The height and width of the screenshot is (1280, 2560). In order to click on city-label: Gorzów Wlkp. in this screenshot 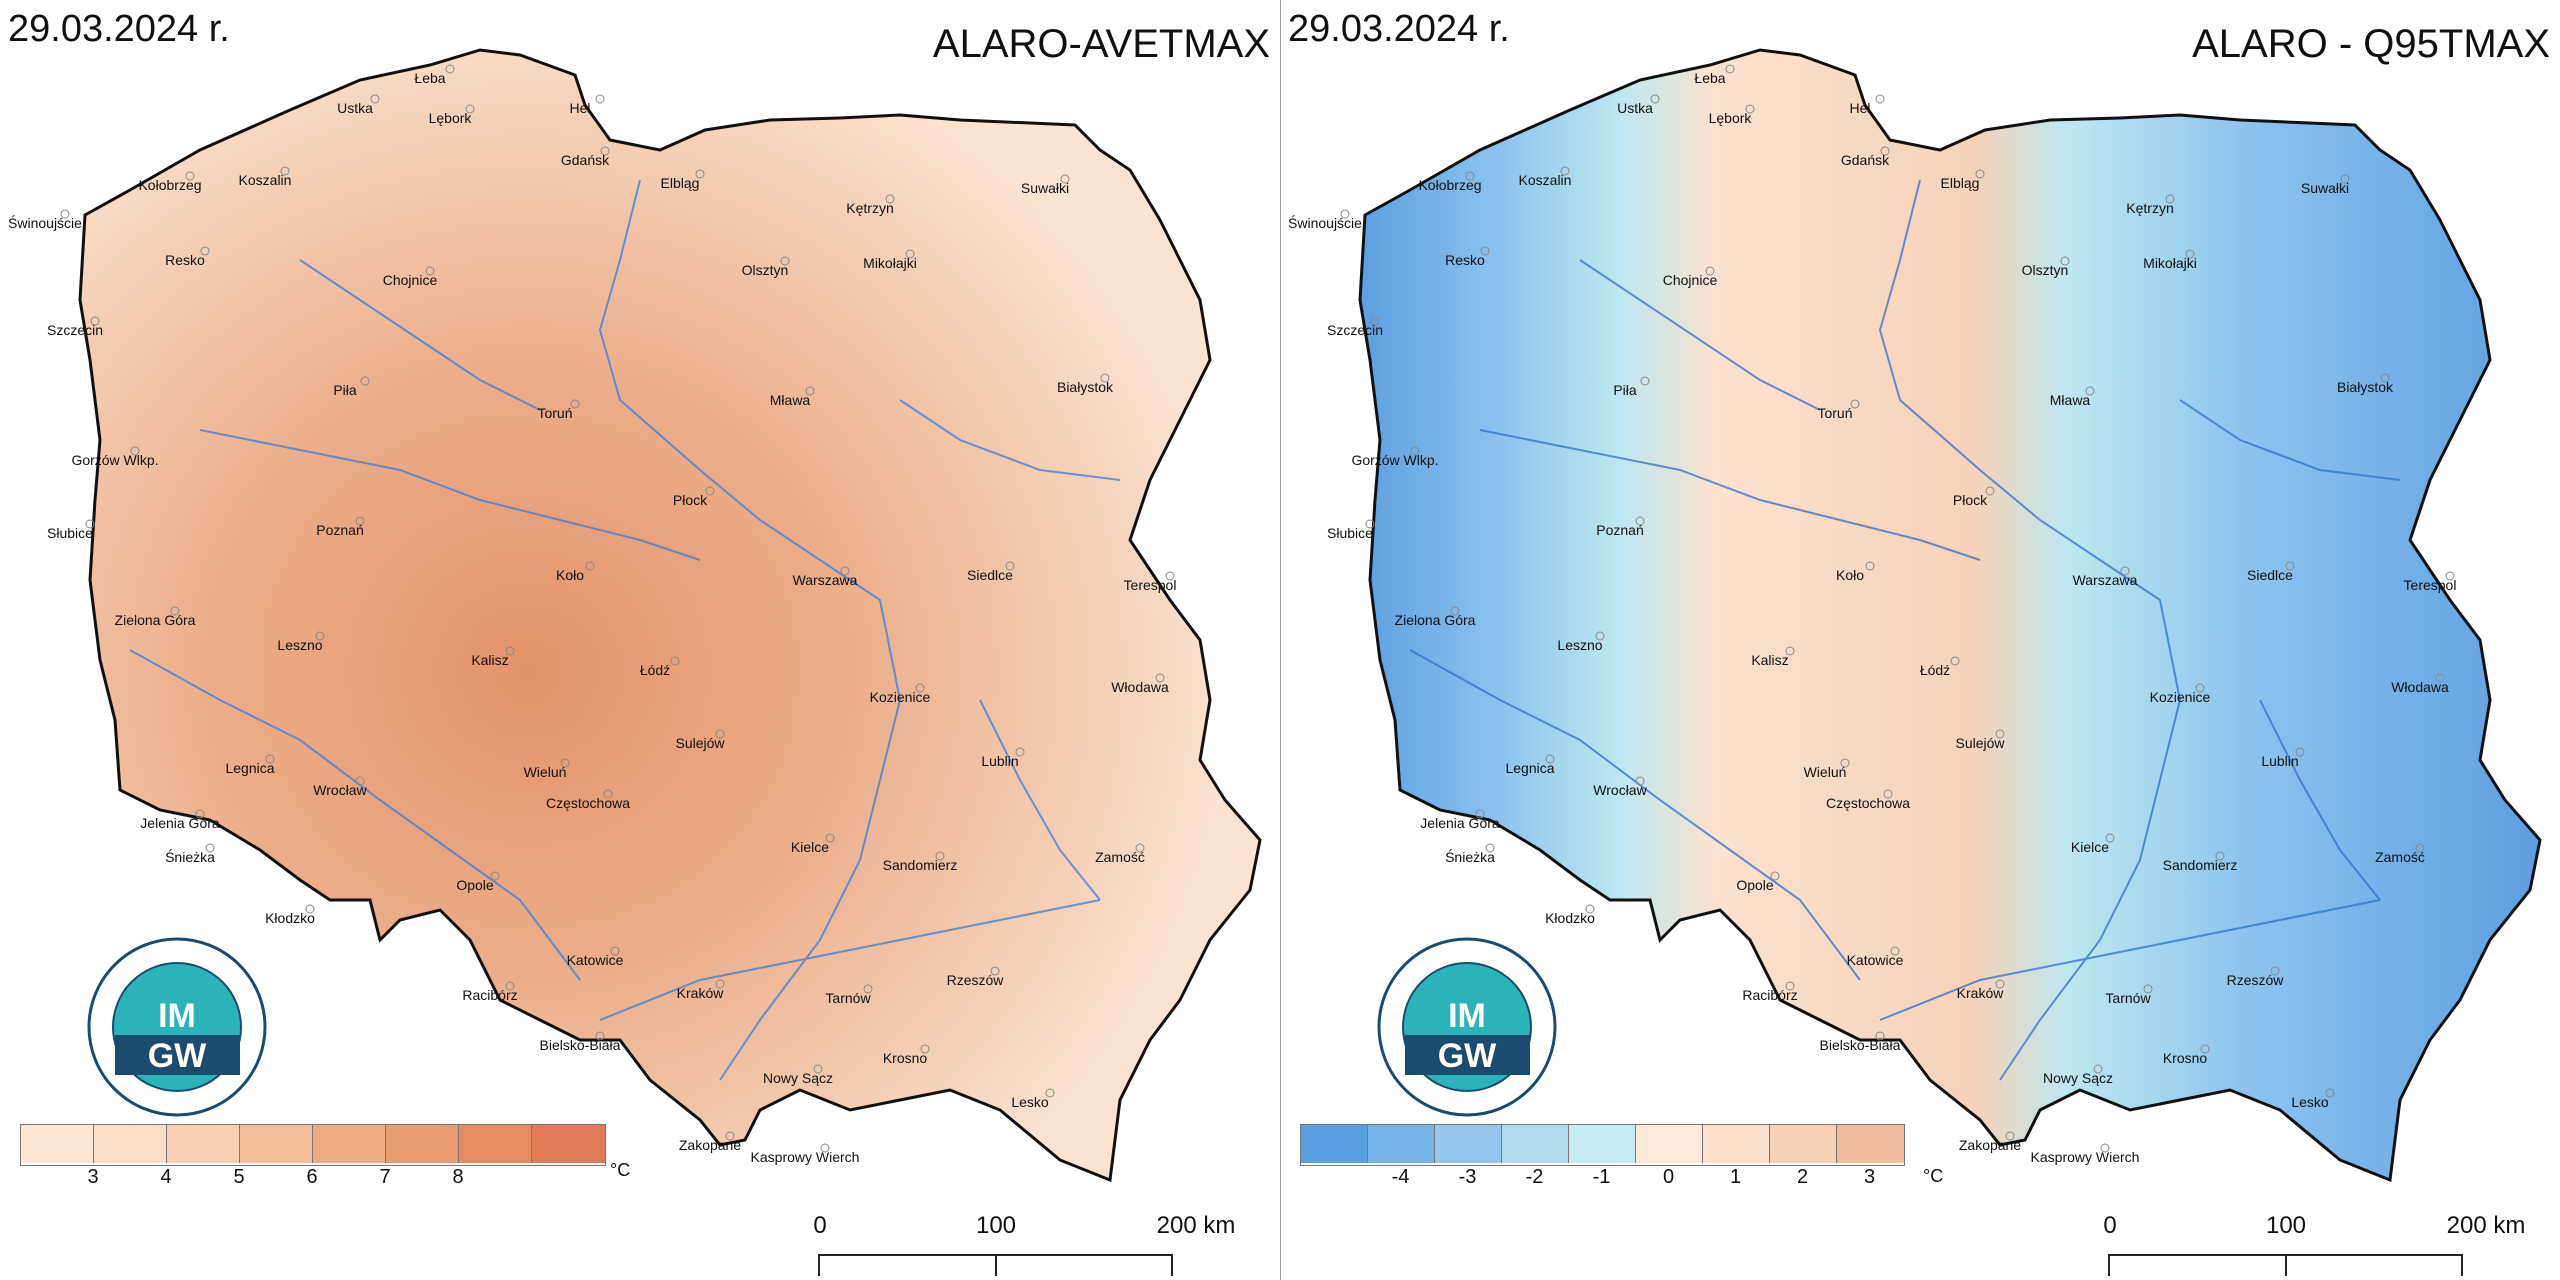, I will do `click(1394, 460)`.